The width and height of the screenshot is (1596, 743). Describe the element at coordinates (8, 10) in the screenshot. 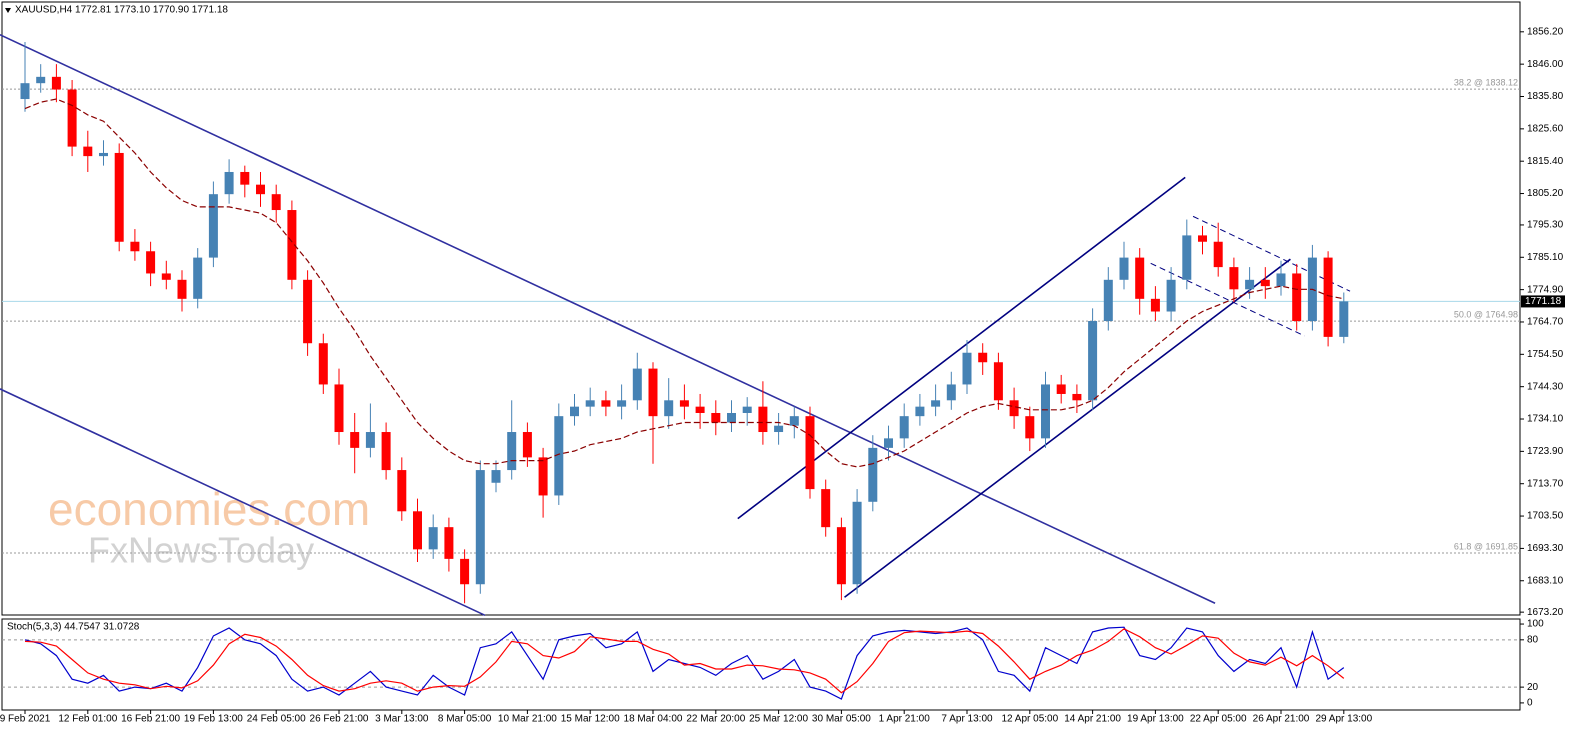

I see `menu-icon` at that location.